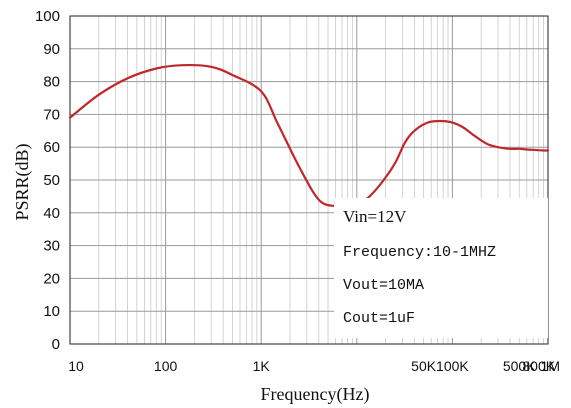 Image resolution: width=571 pixels, height=408 pixels. I want to click on x-tick-label: 1M, so click(550, 366).